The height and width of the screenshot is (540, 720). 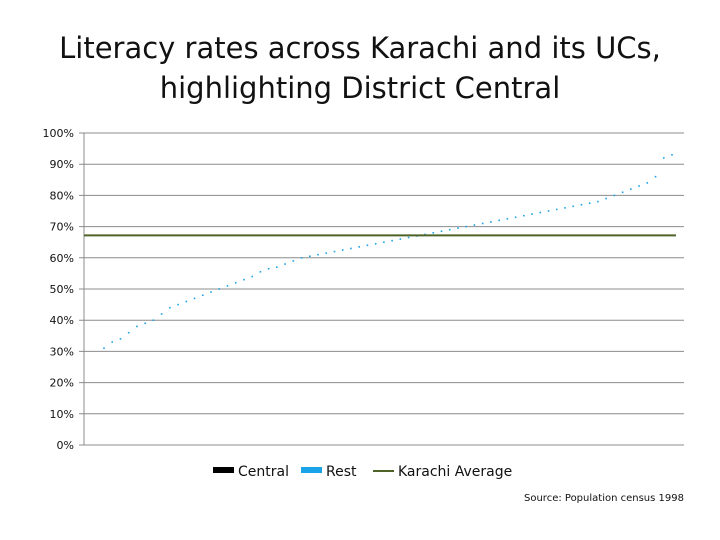 What do you see at coordinates (263, 472) in the screenshot?
I see `legend-label-central: Central` at bounding box center [263, 472].